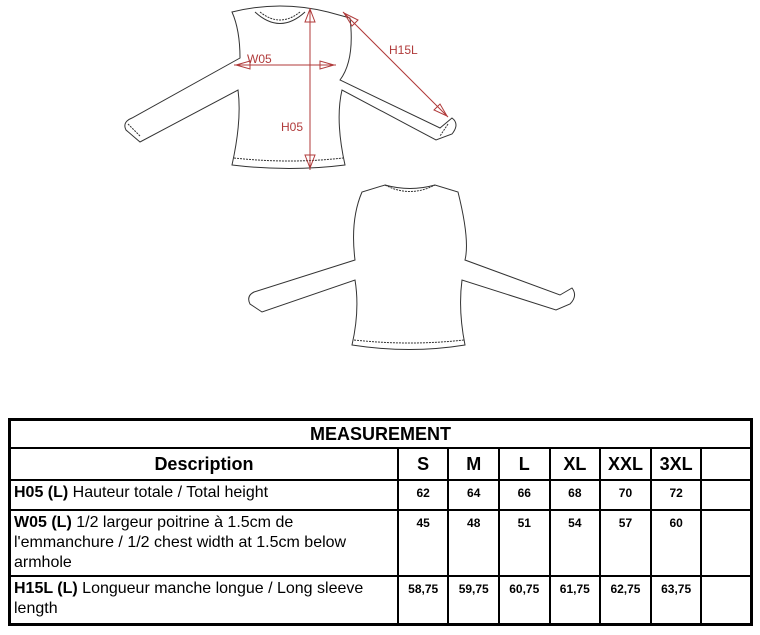 The height and width of the screenshot is (635, 760). What do you see at coordinates (625, 495) in the screenshot?
I see `cell-value: 70` at bounding box center [625, 495].